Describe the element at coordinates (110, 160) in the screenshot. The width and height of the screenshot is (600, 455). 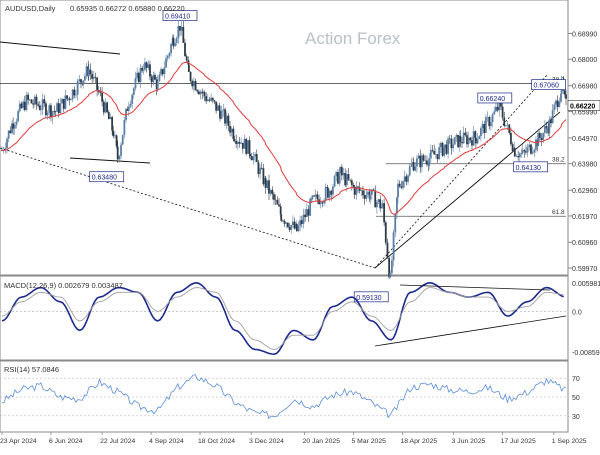
I see `support-line-old` at that location.